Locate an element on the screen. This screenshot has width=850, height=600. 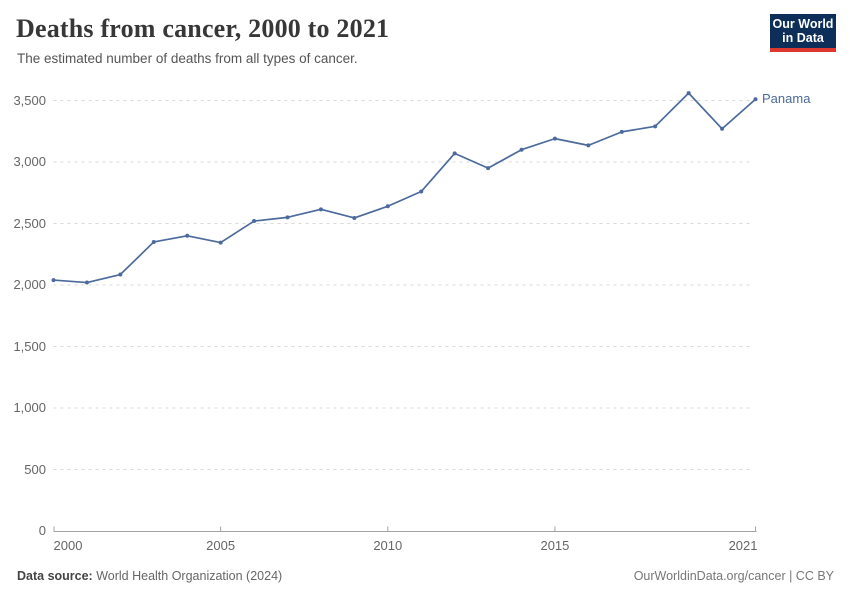
owid-logo-line2: in Data is located at coordinates (803, 38).